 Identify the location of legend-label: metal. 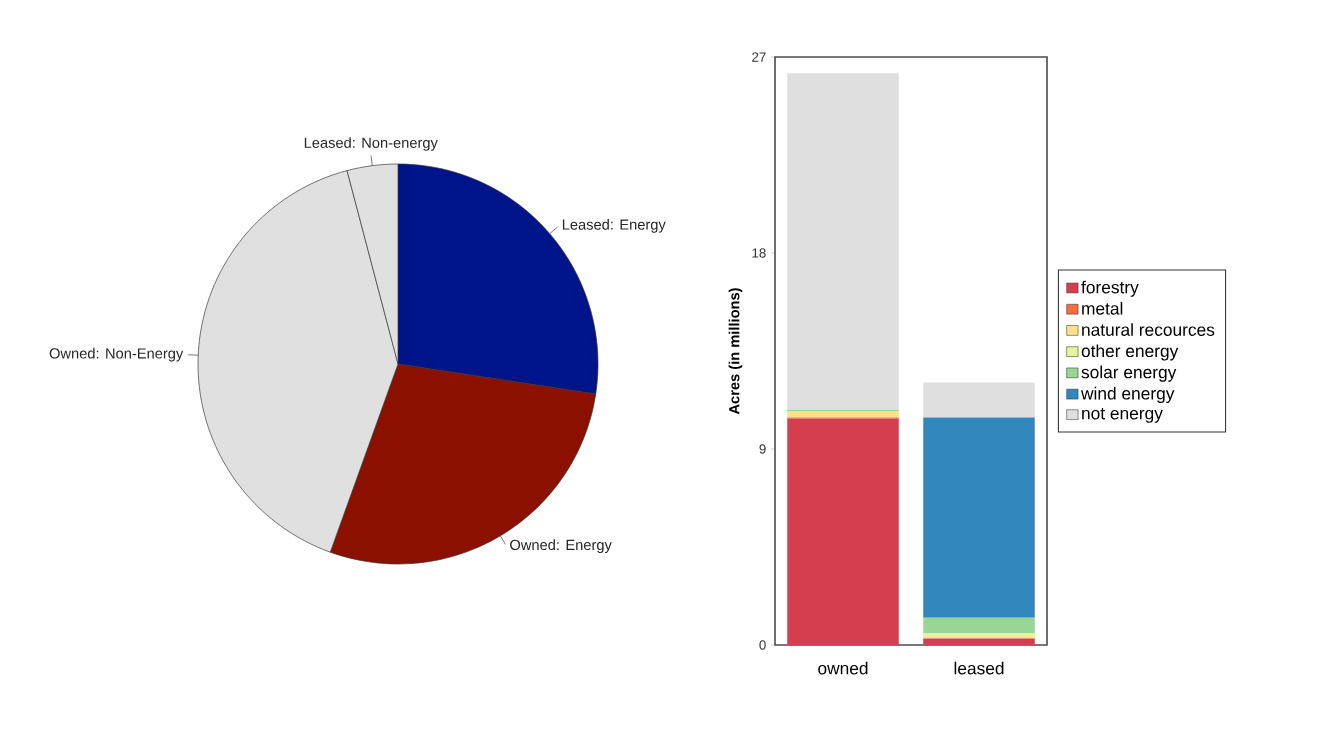
(1102, 308).